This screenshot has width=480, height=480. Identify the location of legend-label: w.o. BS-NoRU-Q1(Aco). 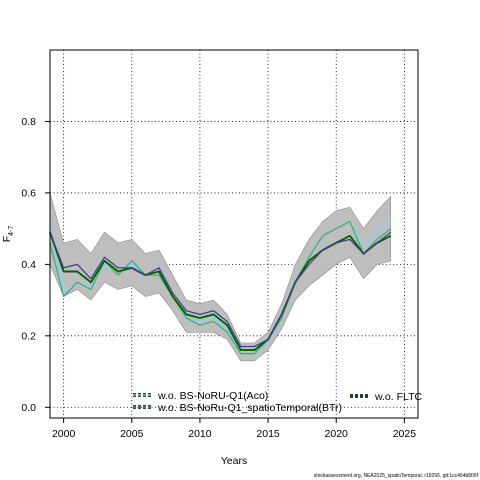
(212, 396).